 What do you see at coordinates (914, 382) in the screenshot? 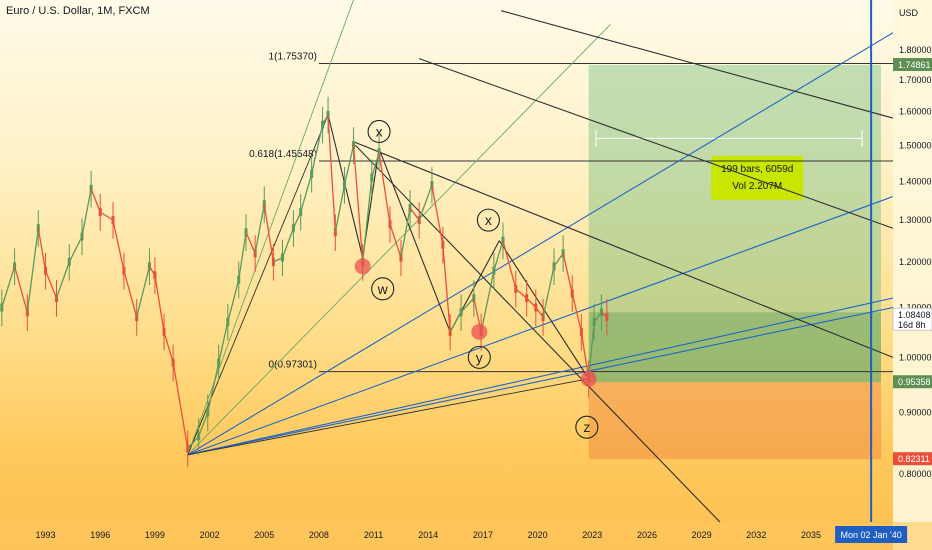
I see `price-label: 0.95358` at bounding box center [914, 382].